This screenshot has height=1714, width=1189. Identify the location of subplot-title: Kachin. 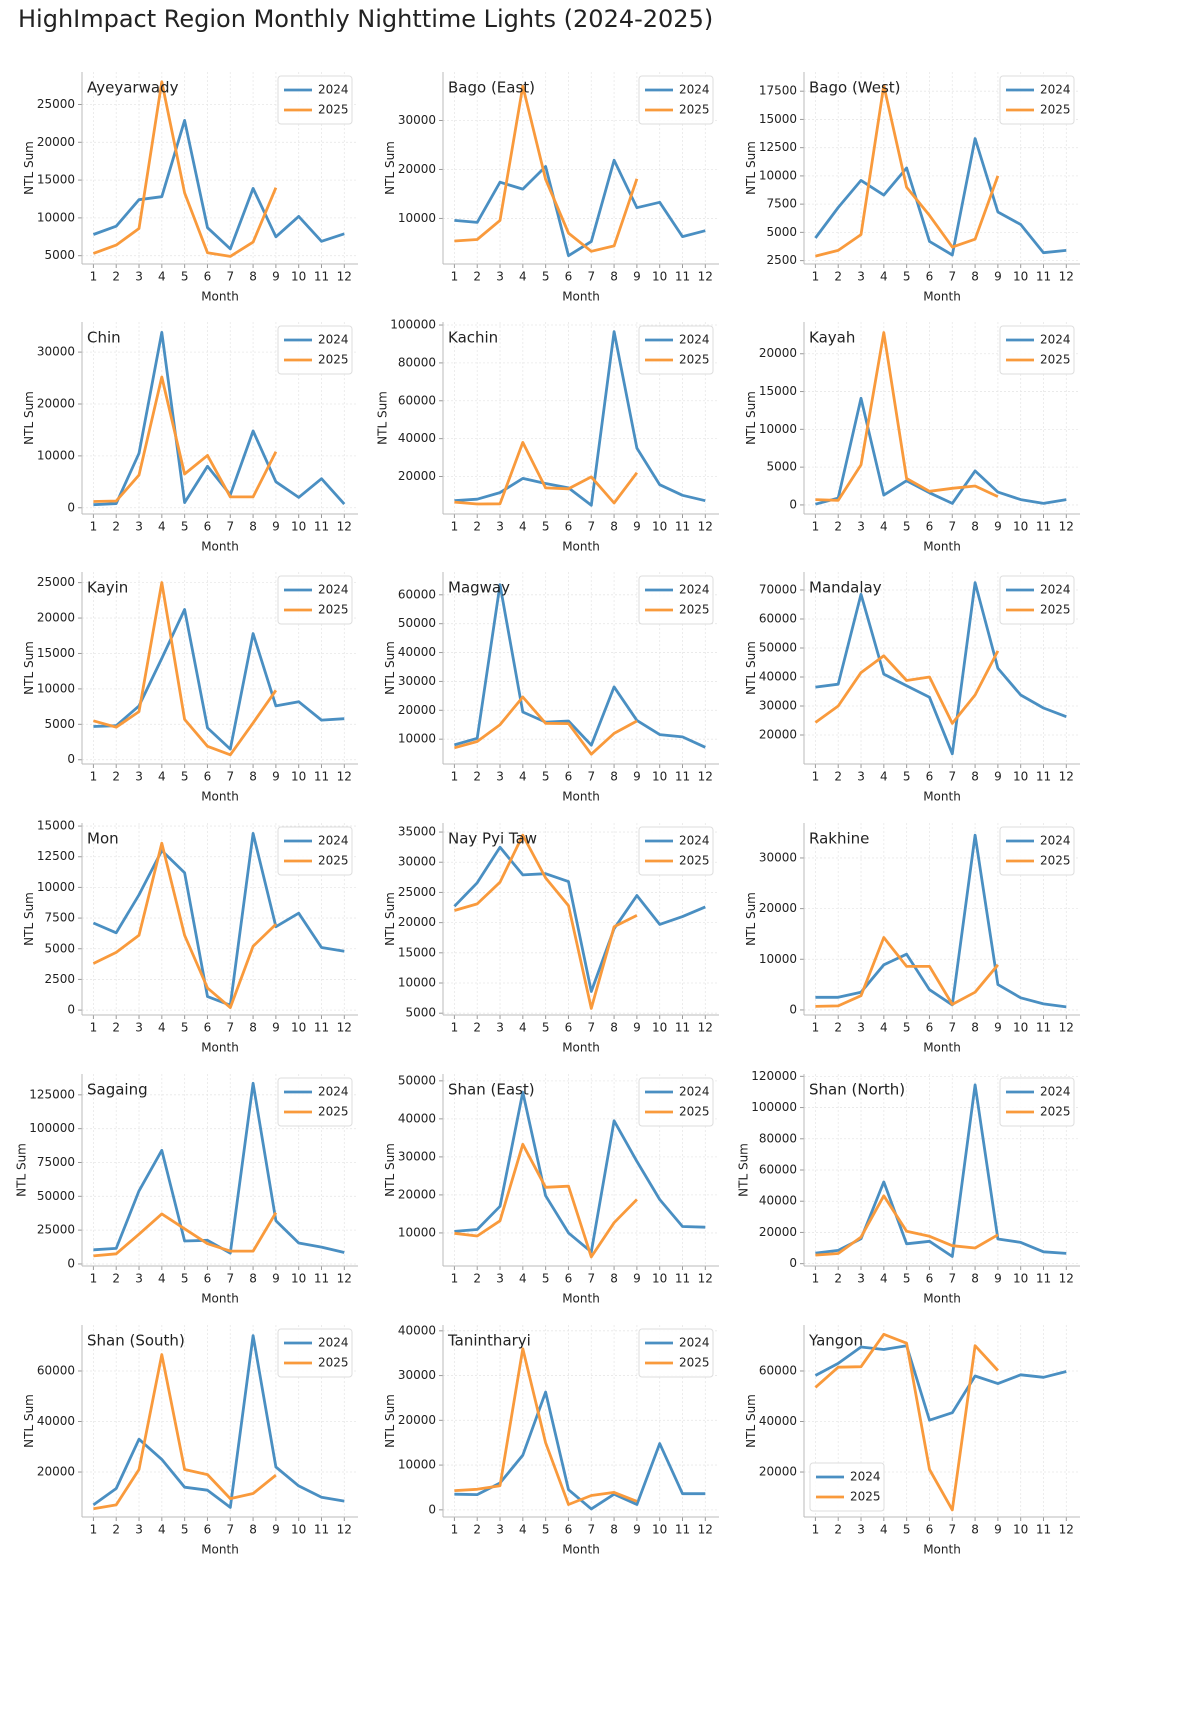
(473, 338).